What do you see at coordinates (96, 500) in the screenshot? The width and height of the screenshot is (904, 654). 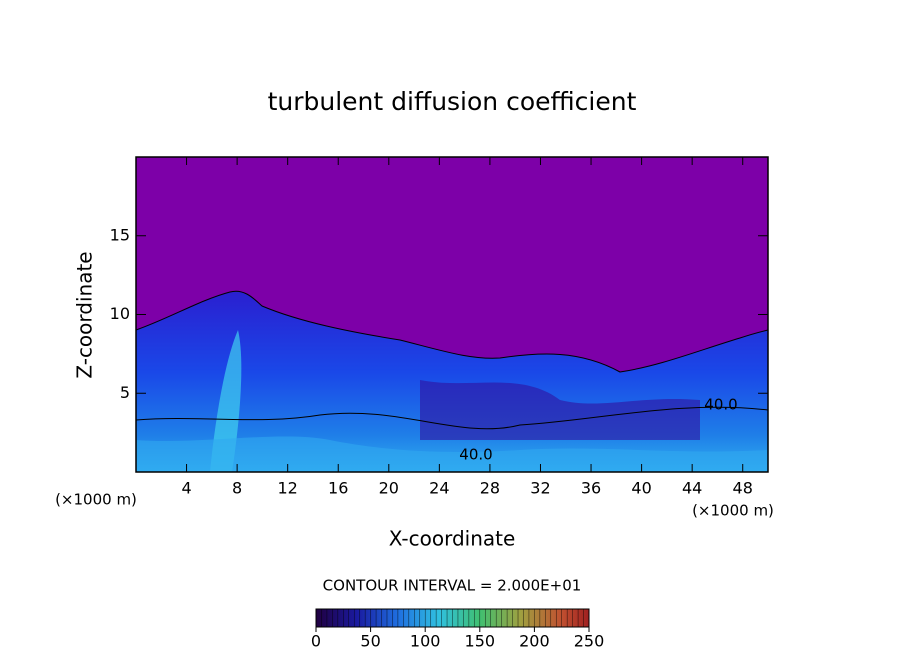 I see `y-unit: (×1000 m)` at bounding box center [96, 500].